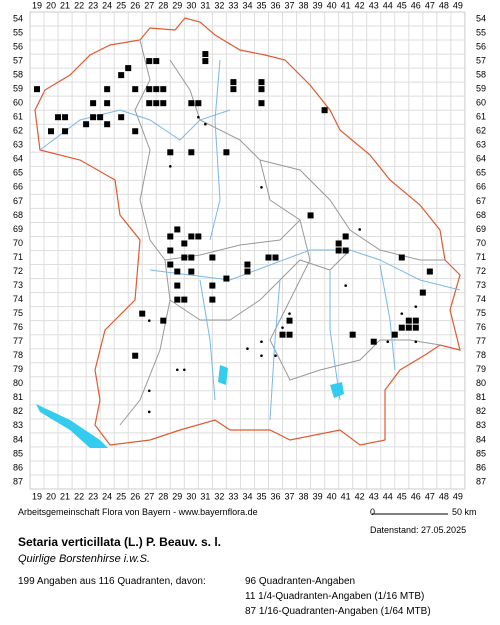  Describe the element at coordinates (107, 496) in the screenshot. I see `x-label: 24` at that location.